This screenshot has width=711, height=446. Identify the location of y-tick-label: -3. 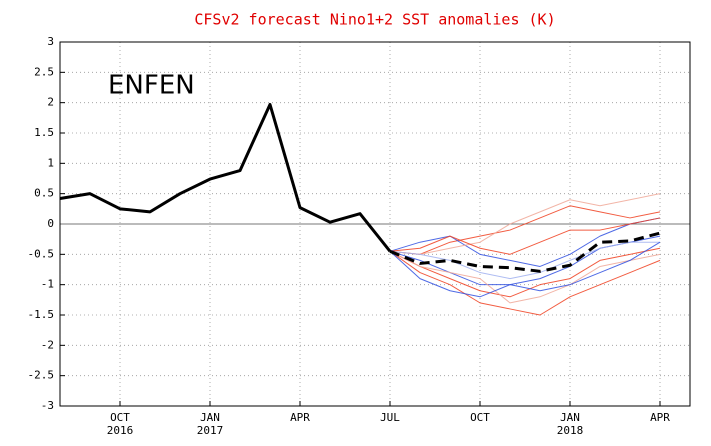
(47, 405).